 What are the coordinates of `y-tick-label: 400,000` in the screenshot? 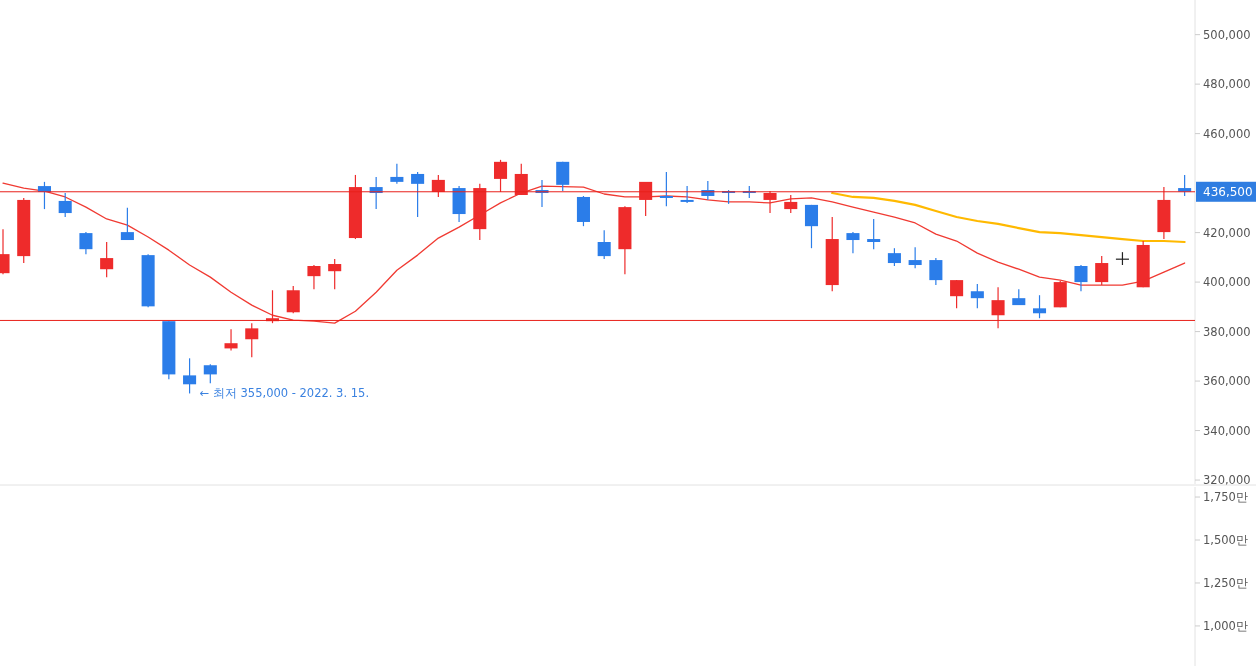 It's located at (1227, 282).